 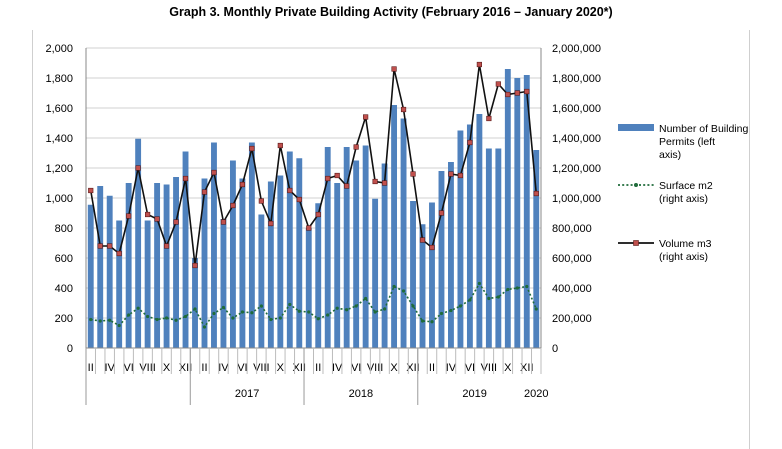 I want to click on left-tick-label: 1,200, so click(x=59, y=169).